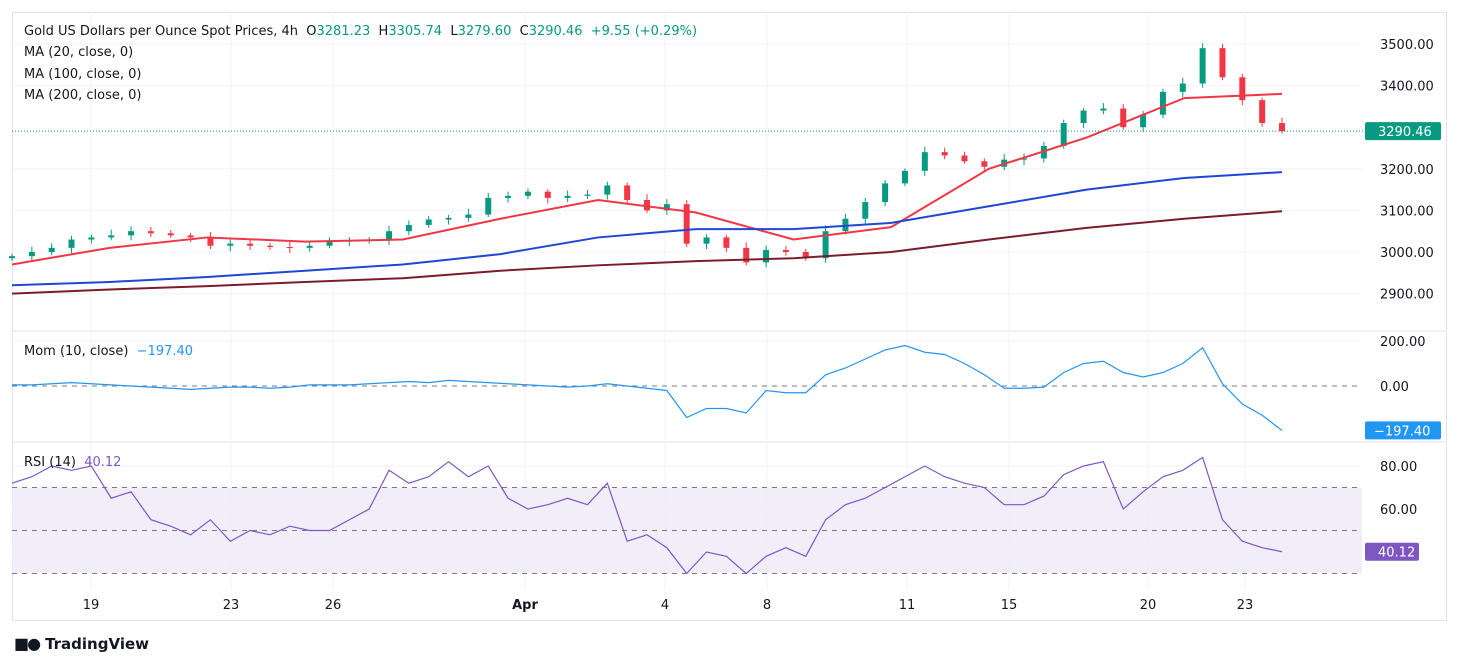 The width and height of the screenshot is (1459, 666). Describe the element at coordinates (644, 31) in the screenshot. I see `change-value: +9.55 (+0.29%)` at that location.